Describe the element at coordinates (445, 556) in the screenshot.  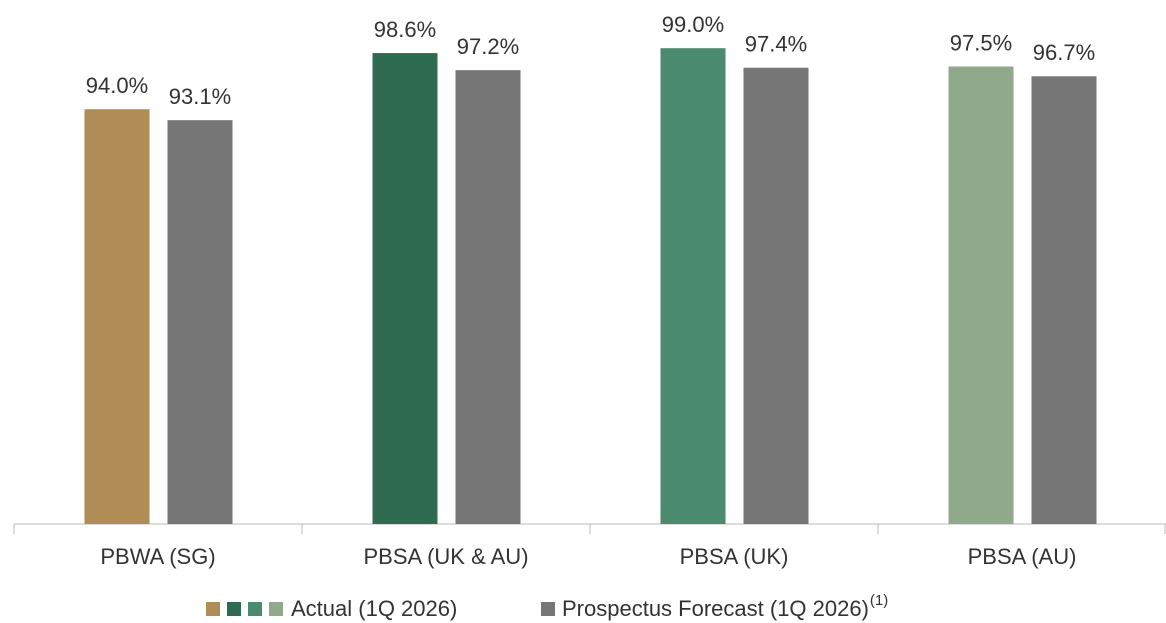
I see `x-tick-label: PBSA (UK & AU)` at that location.